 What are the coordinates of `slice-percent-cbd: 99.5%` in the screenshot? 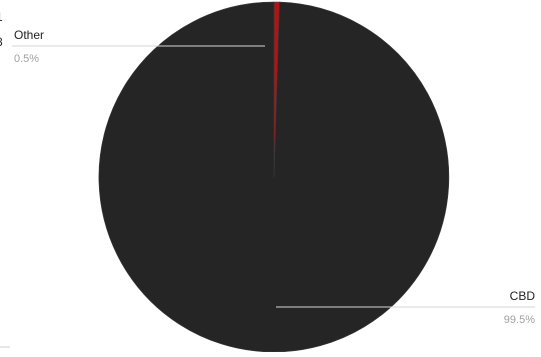 It's located at (519, 320).